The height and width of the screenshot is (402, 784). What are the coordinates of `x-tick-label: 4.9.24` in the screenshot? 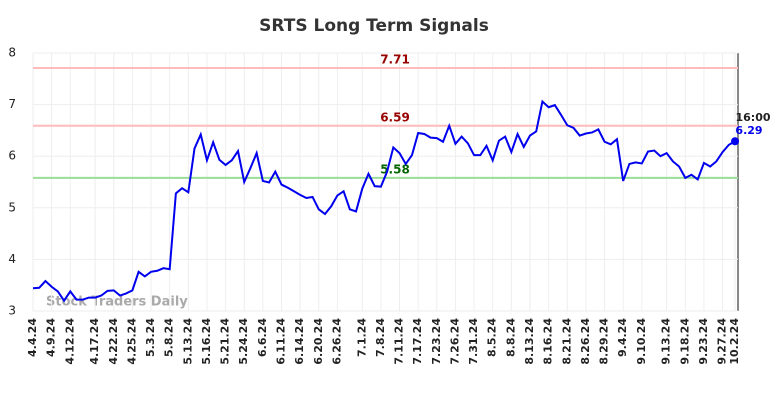 It's located at (51, 337).